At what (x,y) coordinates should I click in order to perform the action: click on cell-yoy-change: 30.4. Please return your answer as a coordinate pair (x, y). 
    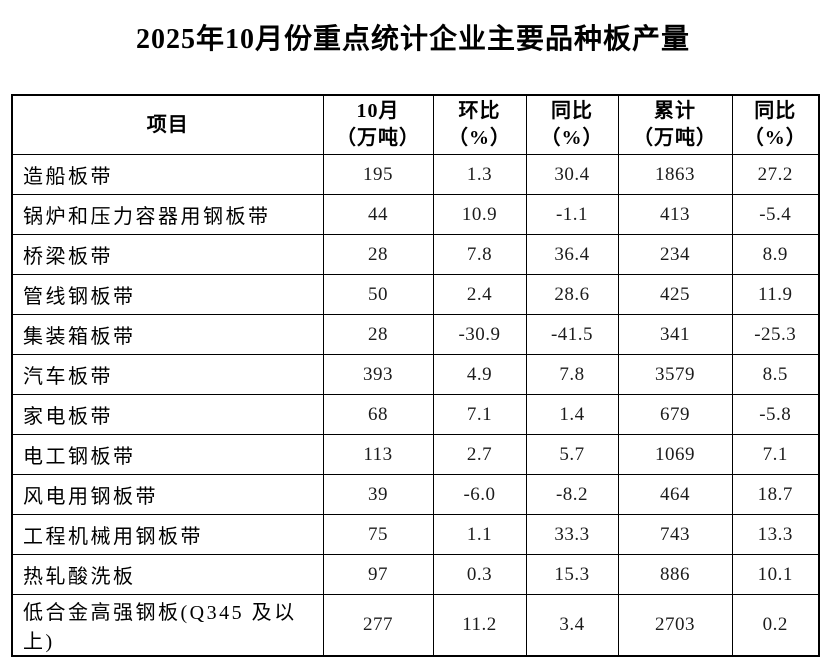
    Looking at the image, I should click on (572, 174).